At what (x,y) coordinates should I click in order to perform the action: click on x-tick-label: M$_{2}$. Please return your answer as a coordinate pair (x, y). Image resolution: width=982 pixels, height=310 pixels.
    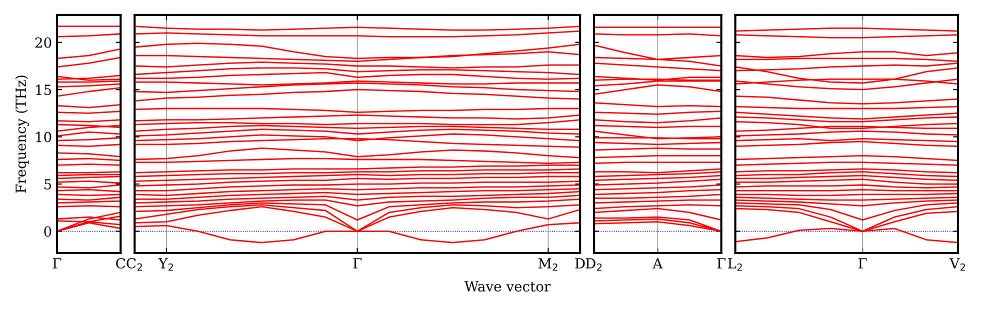
    Looking at the image, I should click on (548, 264).